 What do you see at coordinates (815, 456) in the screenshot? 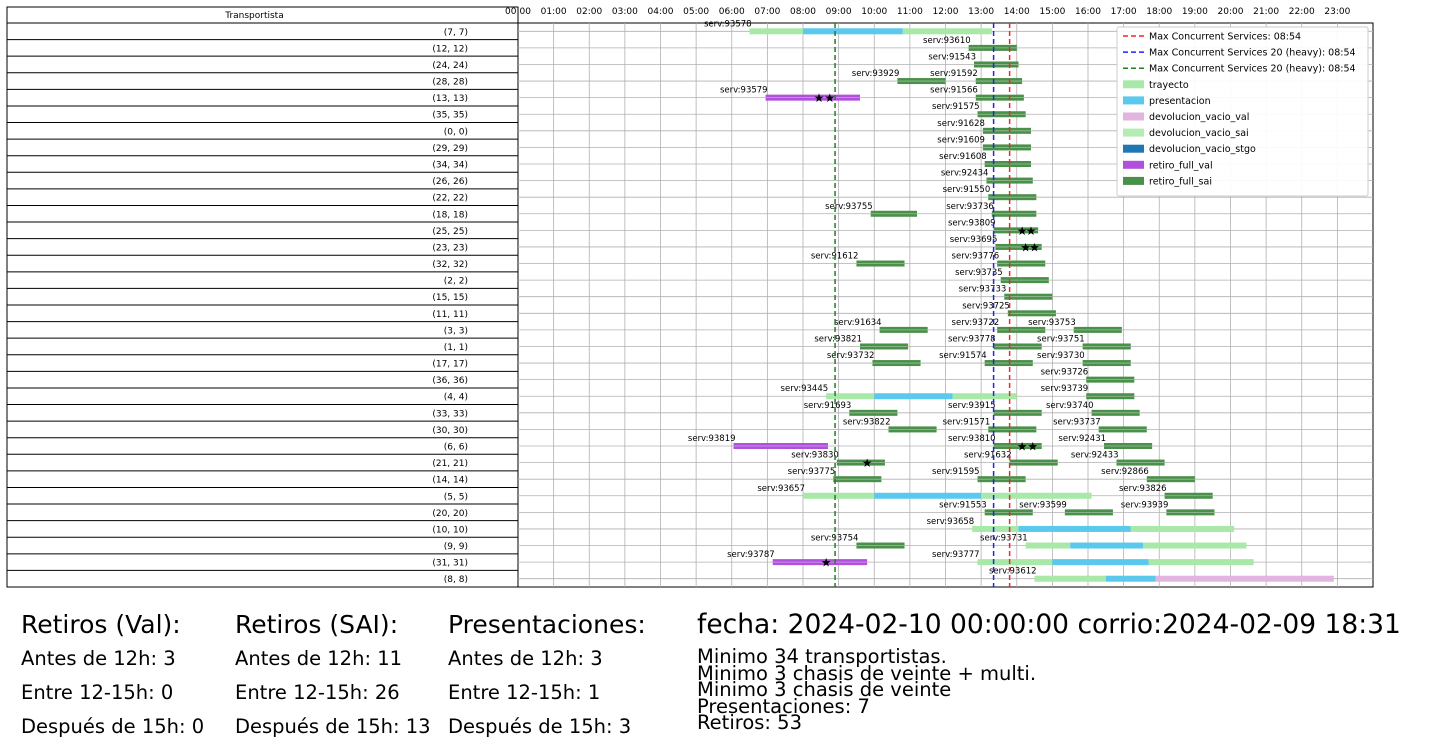
I see `service-label: serv:93830` at bounding box center [815, 456].